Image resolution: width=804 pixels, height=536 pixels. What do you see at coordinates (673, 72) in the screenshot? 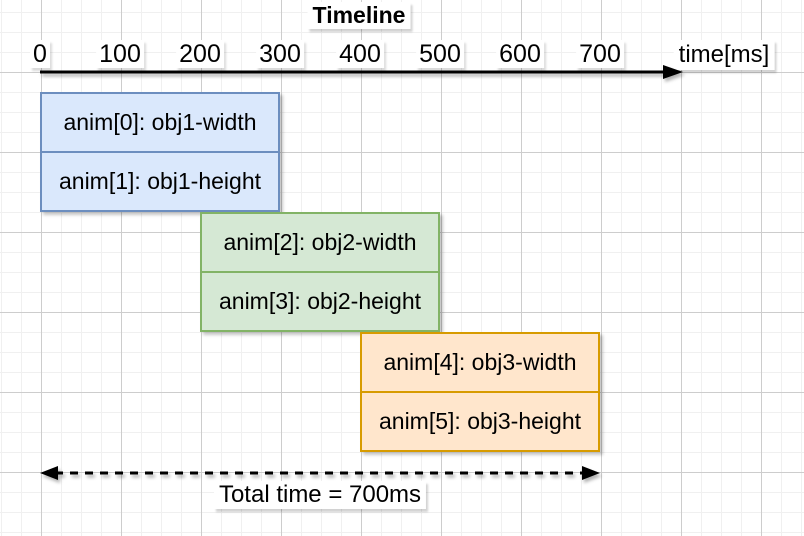
I see `axis-arrowhead-icon` at bounding box center [673, 72].